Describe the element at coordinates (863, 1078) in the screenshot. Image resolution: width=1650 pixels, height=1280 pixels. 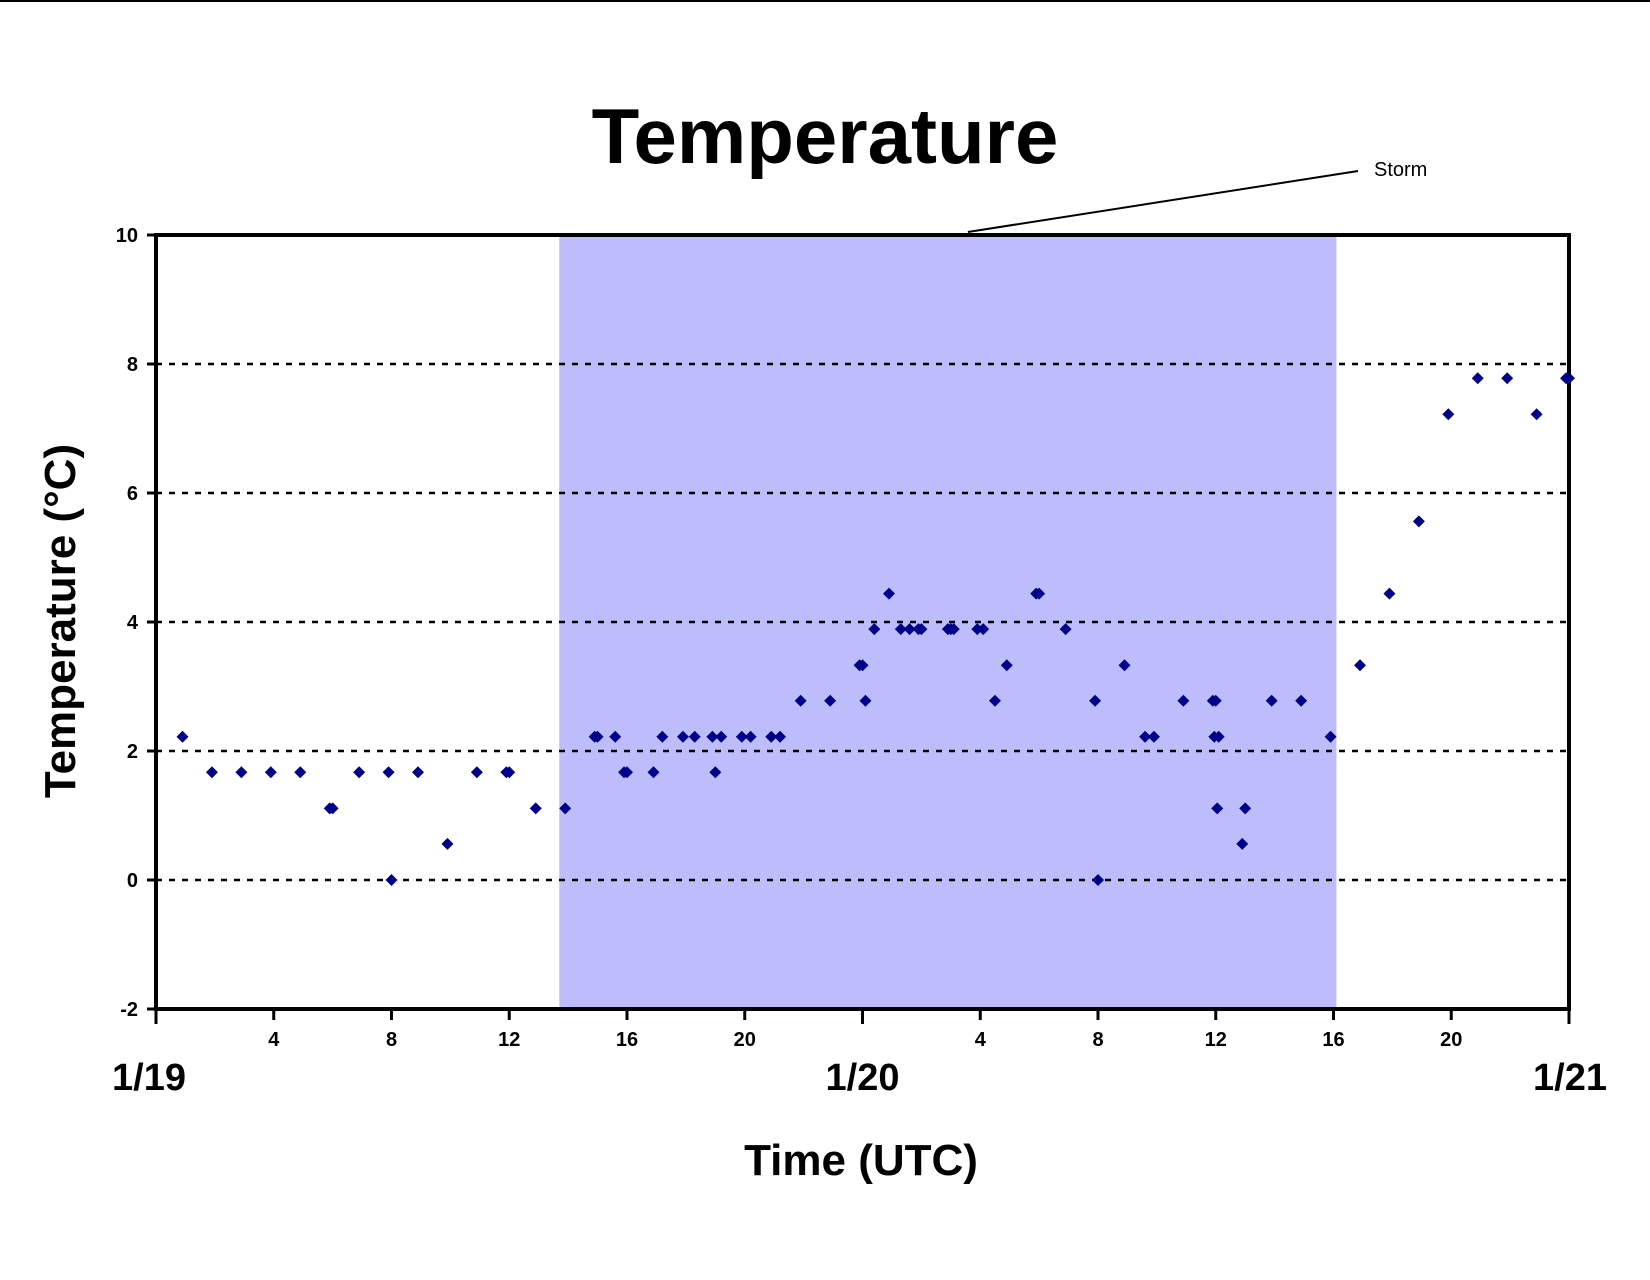
I see `x-date-label: 1/20` at that location.